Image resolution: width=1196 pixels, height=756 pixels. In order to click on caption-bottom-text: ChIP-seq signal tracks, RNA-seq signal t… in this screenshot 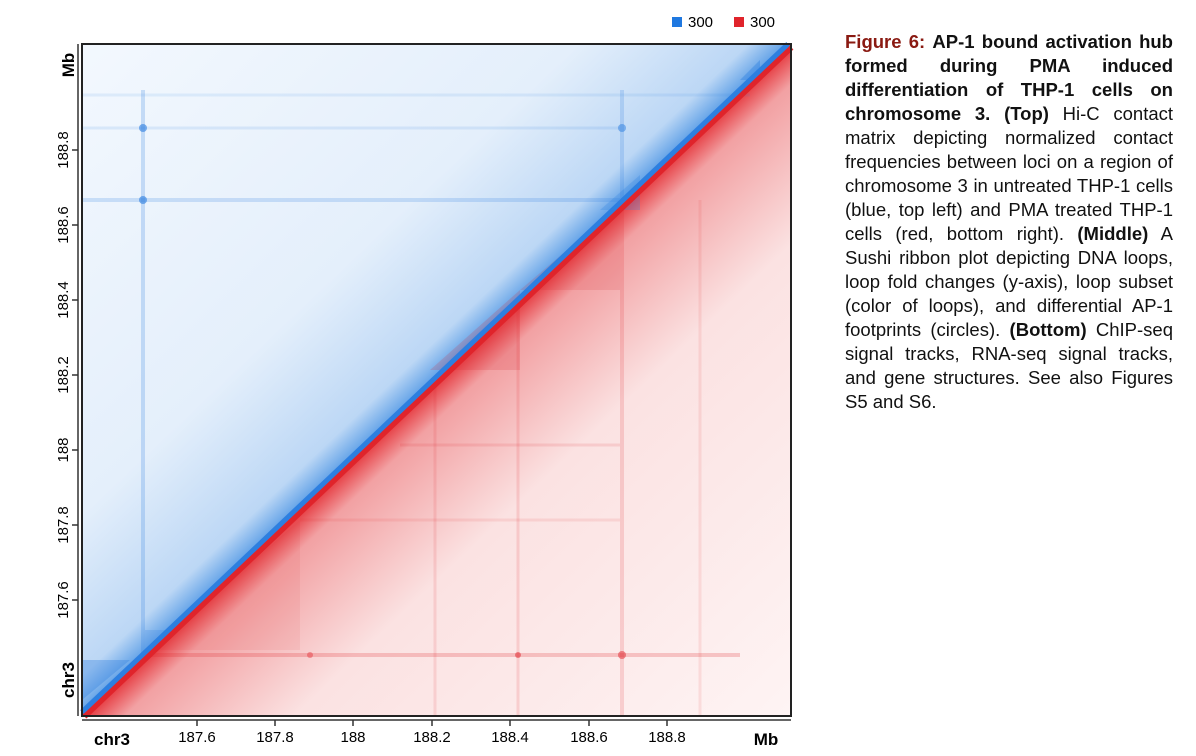, I will do `click(1009, 365)`.